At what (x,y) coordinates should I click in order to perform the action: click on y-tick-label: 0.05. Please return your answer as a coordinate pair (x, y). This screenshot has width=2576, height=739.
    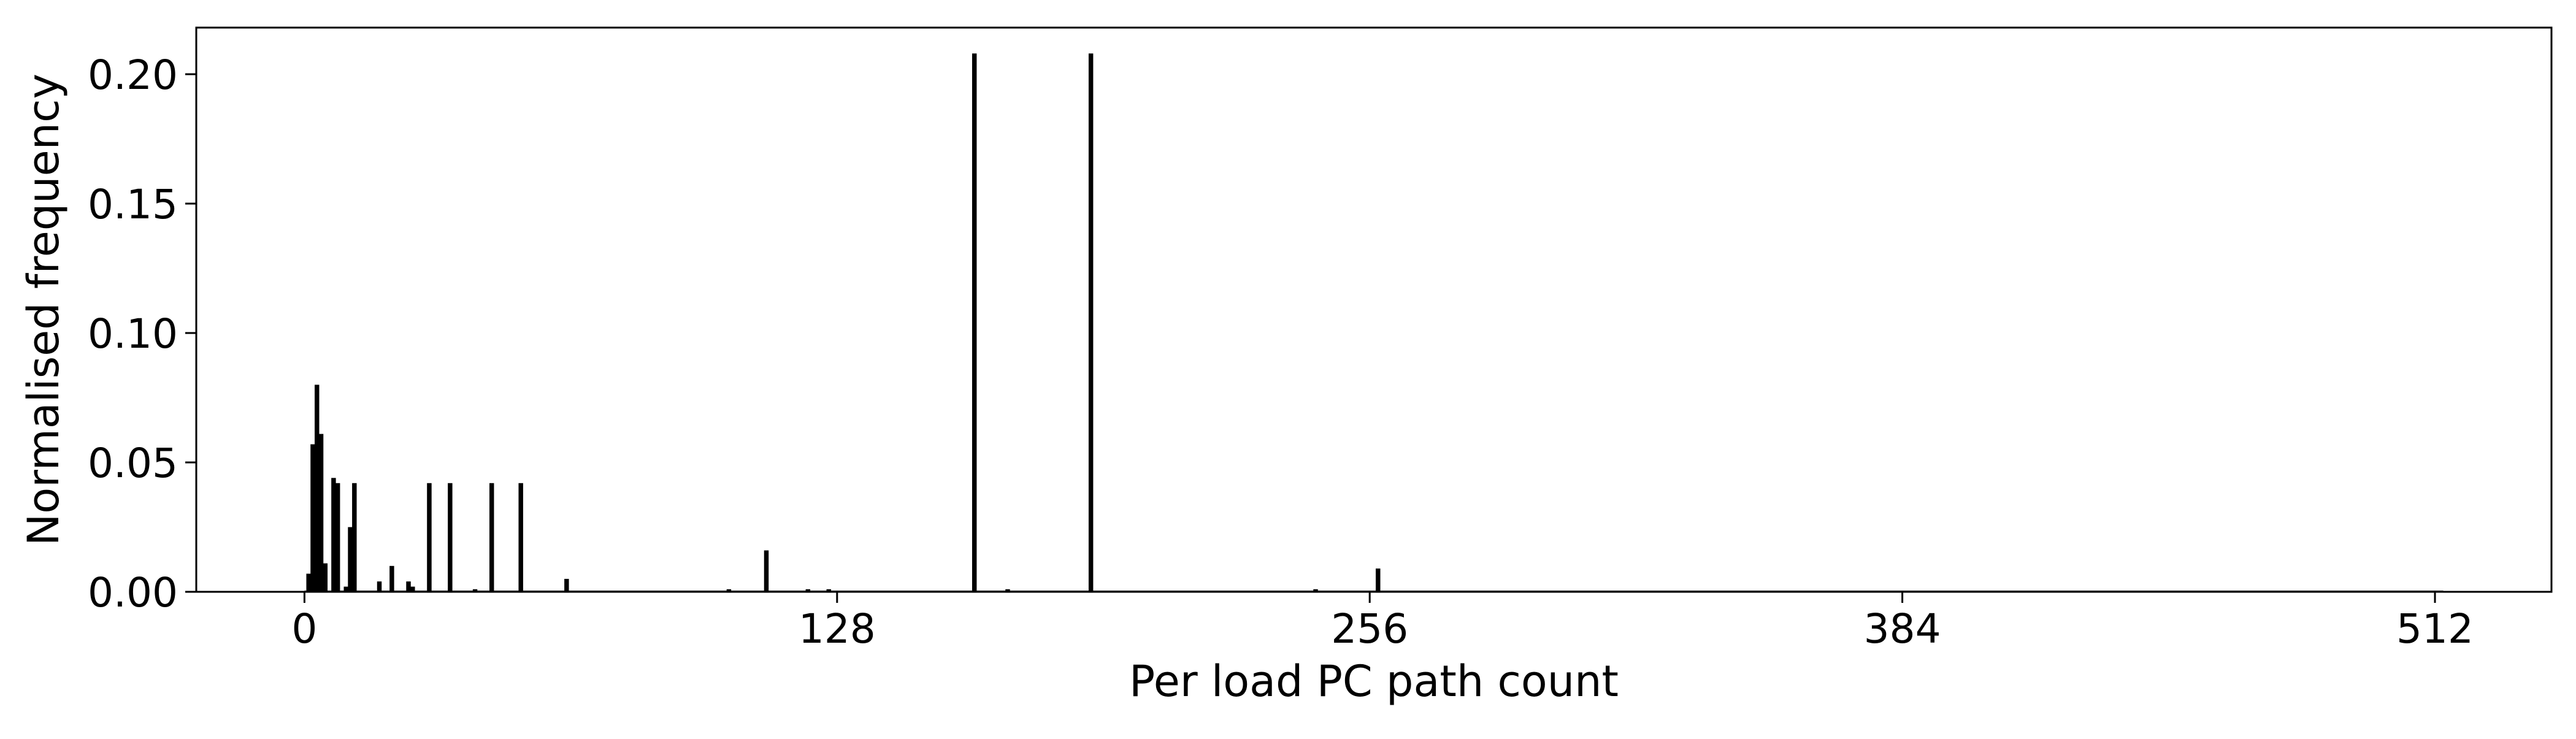
    Looking at the image, I should click on (133, 464).